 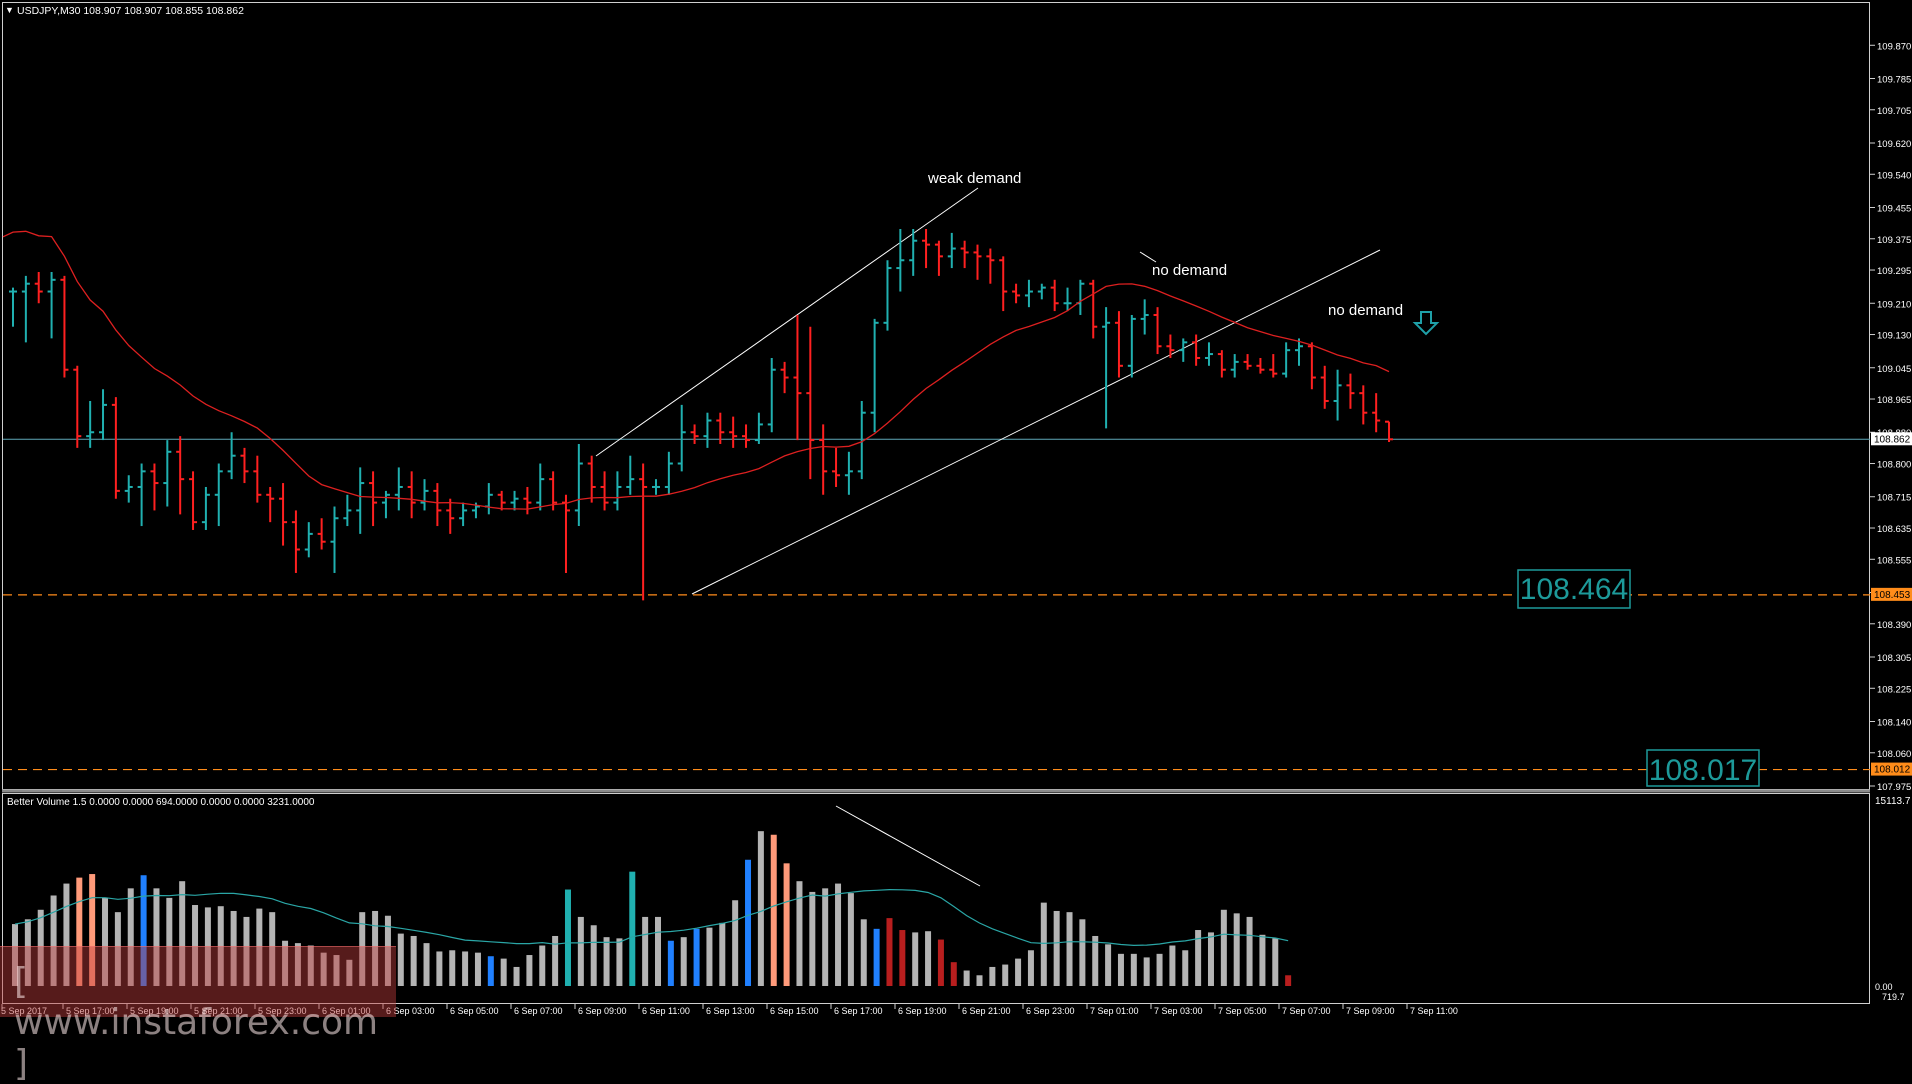 What do you see at coordinates (1894, 787) in the screenshot?
I see `price-tick-label: 107.975` at bounding box center [1894, 787].